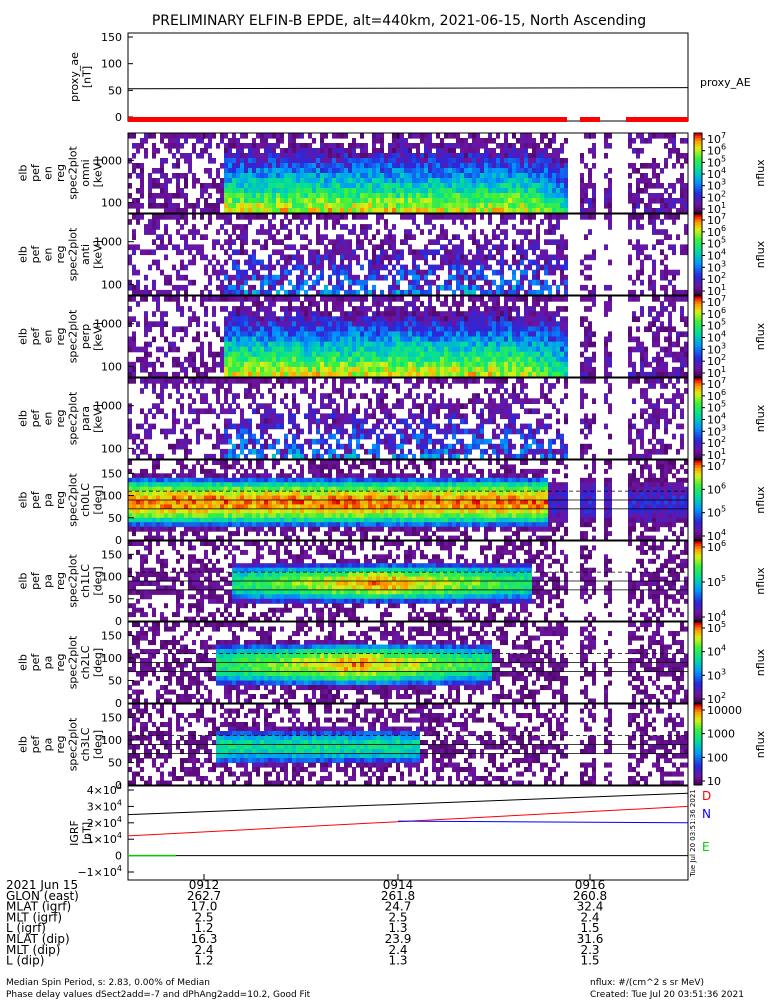 Image resolution: width=775 pixels, height=1000 pixels. I want to click on colorbar-cell, so click(698, 259).